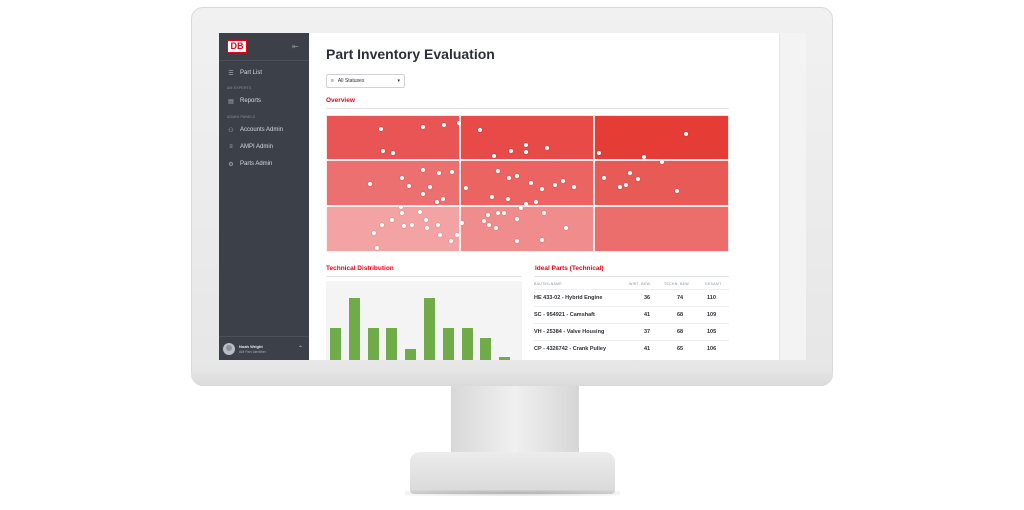 Image resolution: width=1024 pixels, height=510 pixels. What do you see at coordinates (244, 73) in the screenshot?
I see `sidebar-item-part-list: ☰ Part List` at bounding box center [244, 73].